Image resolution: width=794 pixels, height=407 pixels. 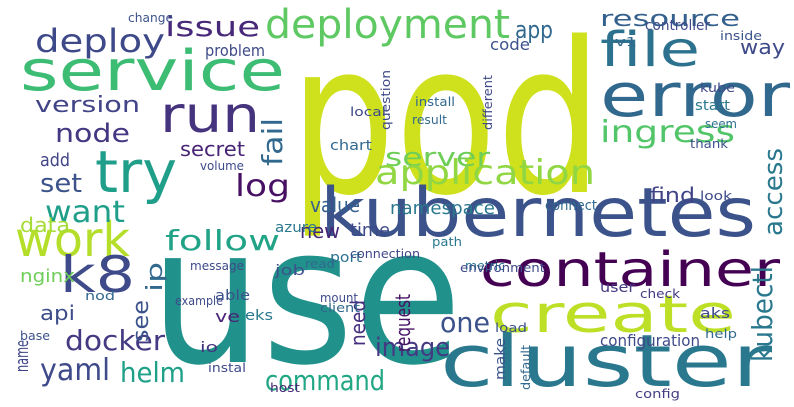 What do you see at coordinates (630, 270) in the screenshot?
I see `word: container` at bounding box center [630, 270].